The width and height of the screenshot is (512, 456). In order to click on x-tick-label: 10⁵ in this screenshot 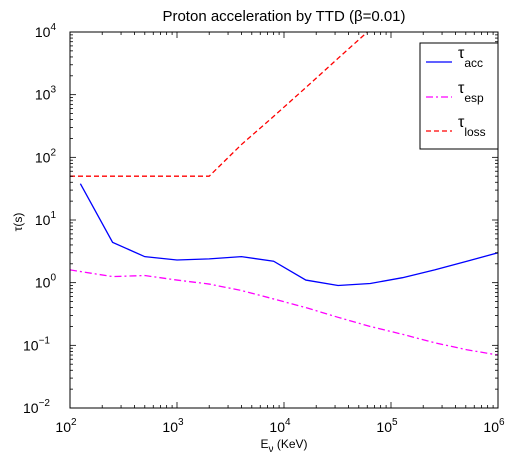, I will do `click(387, 426)`.